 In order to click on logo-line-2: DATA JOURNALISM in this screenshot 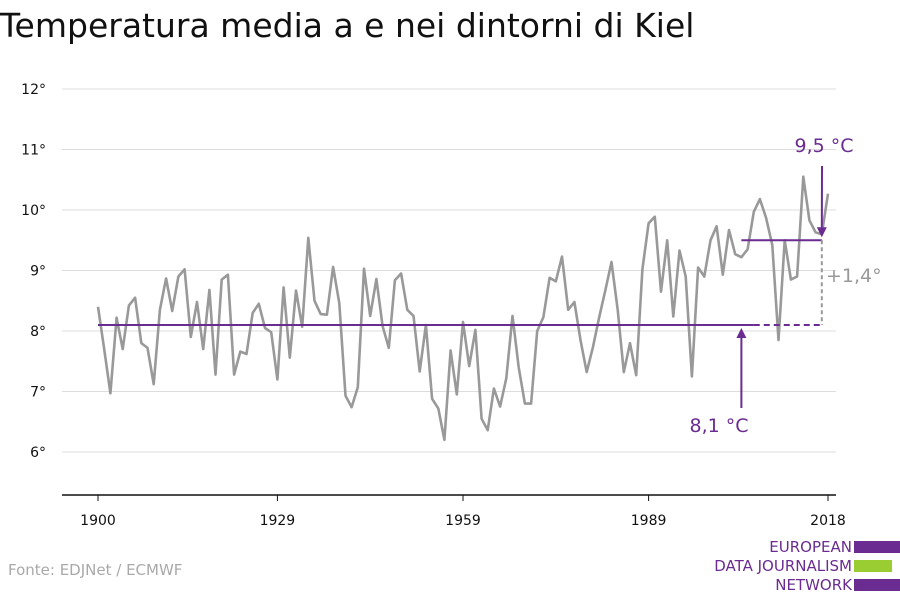, I will do `click(783, 566)`.